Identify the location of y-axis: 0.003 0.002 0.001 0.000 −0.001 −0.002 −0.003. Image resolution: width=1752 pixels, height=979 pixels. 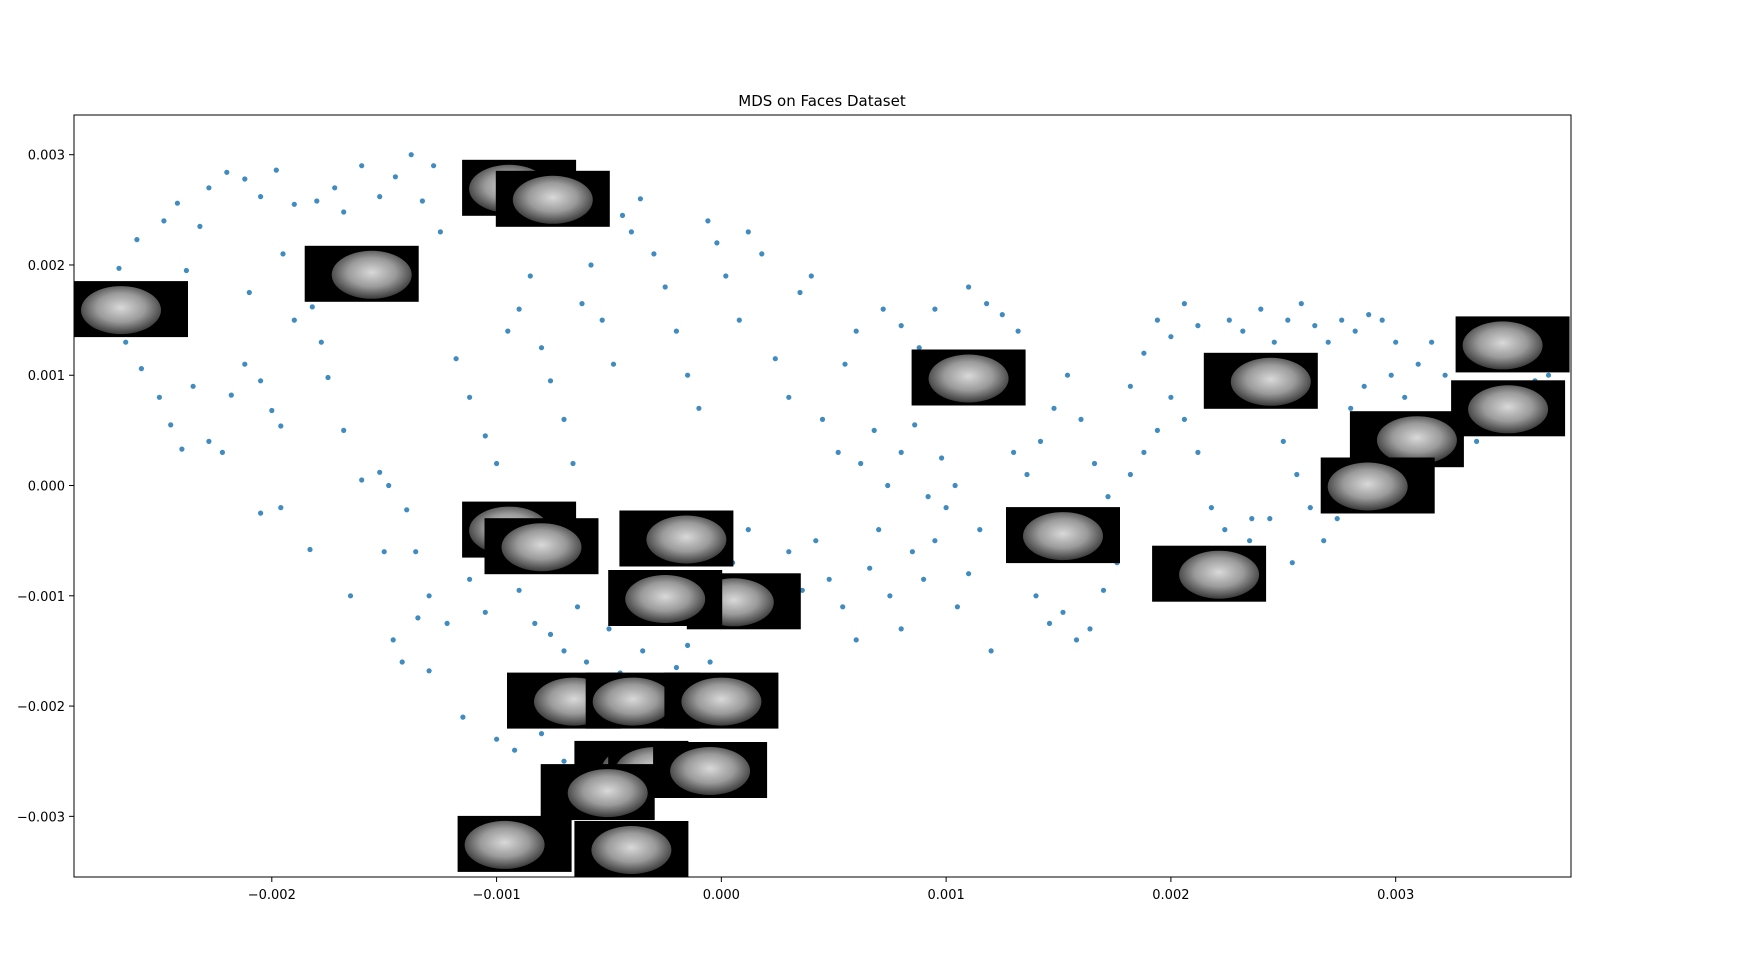
(45, 487).